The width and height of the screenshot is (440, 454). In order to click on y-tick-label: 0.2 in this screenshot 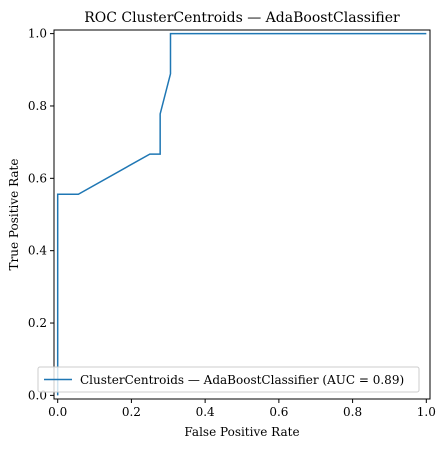, I will do `click(37, 323)`.